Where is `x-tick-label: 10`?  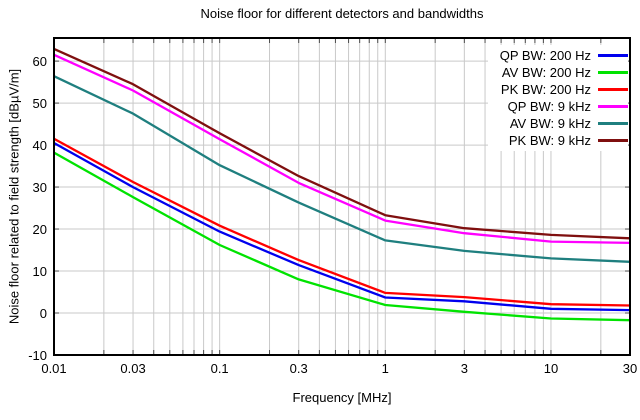 x-tick-label: 10 is located at coordinates (551, 368).